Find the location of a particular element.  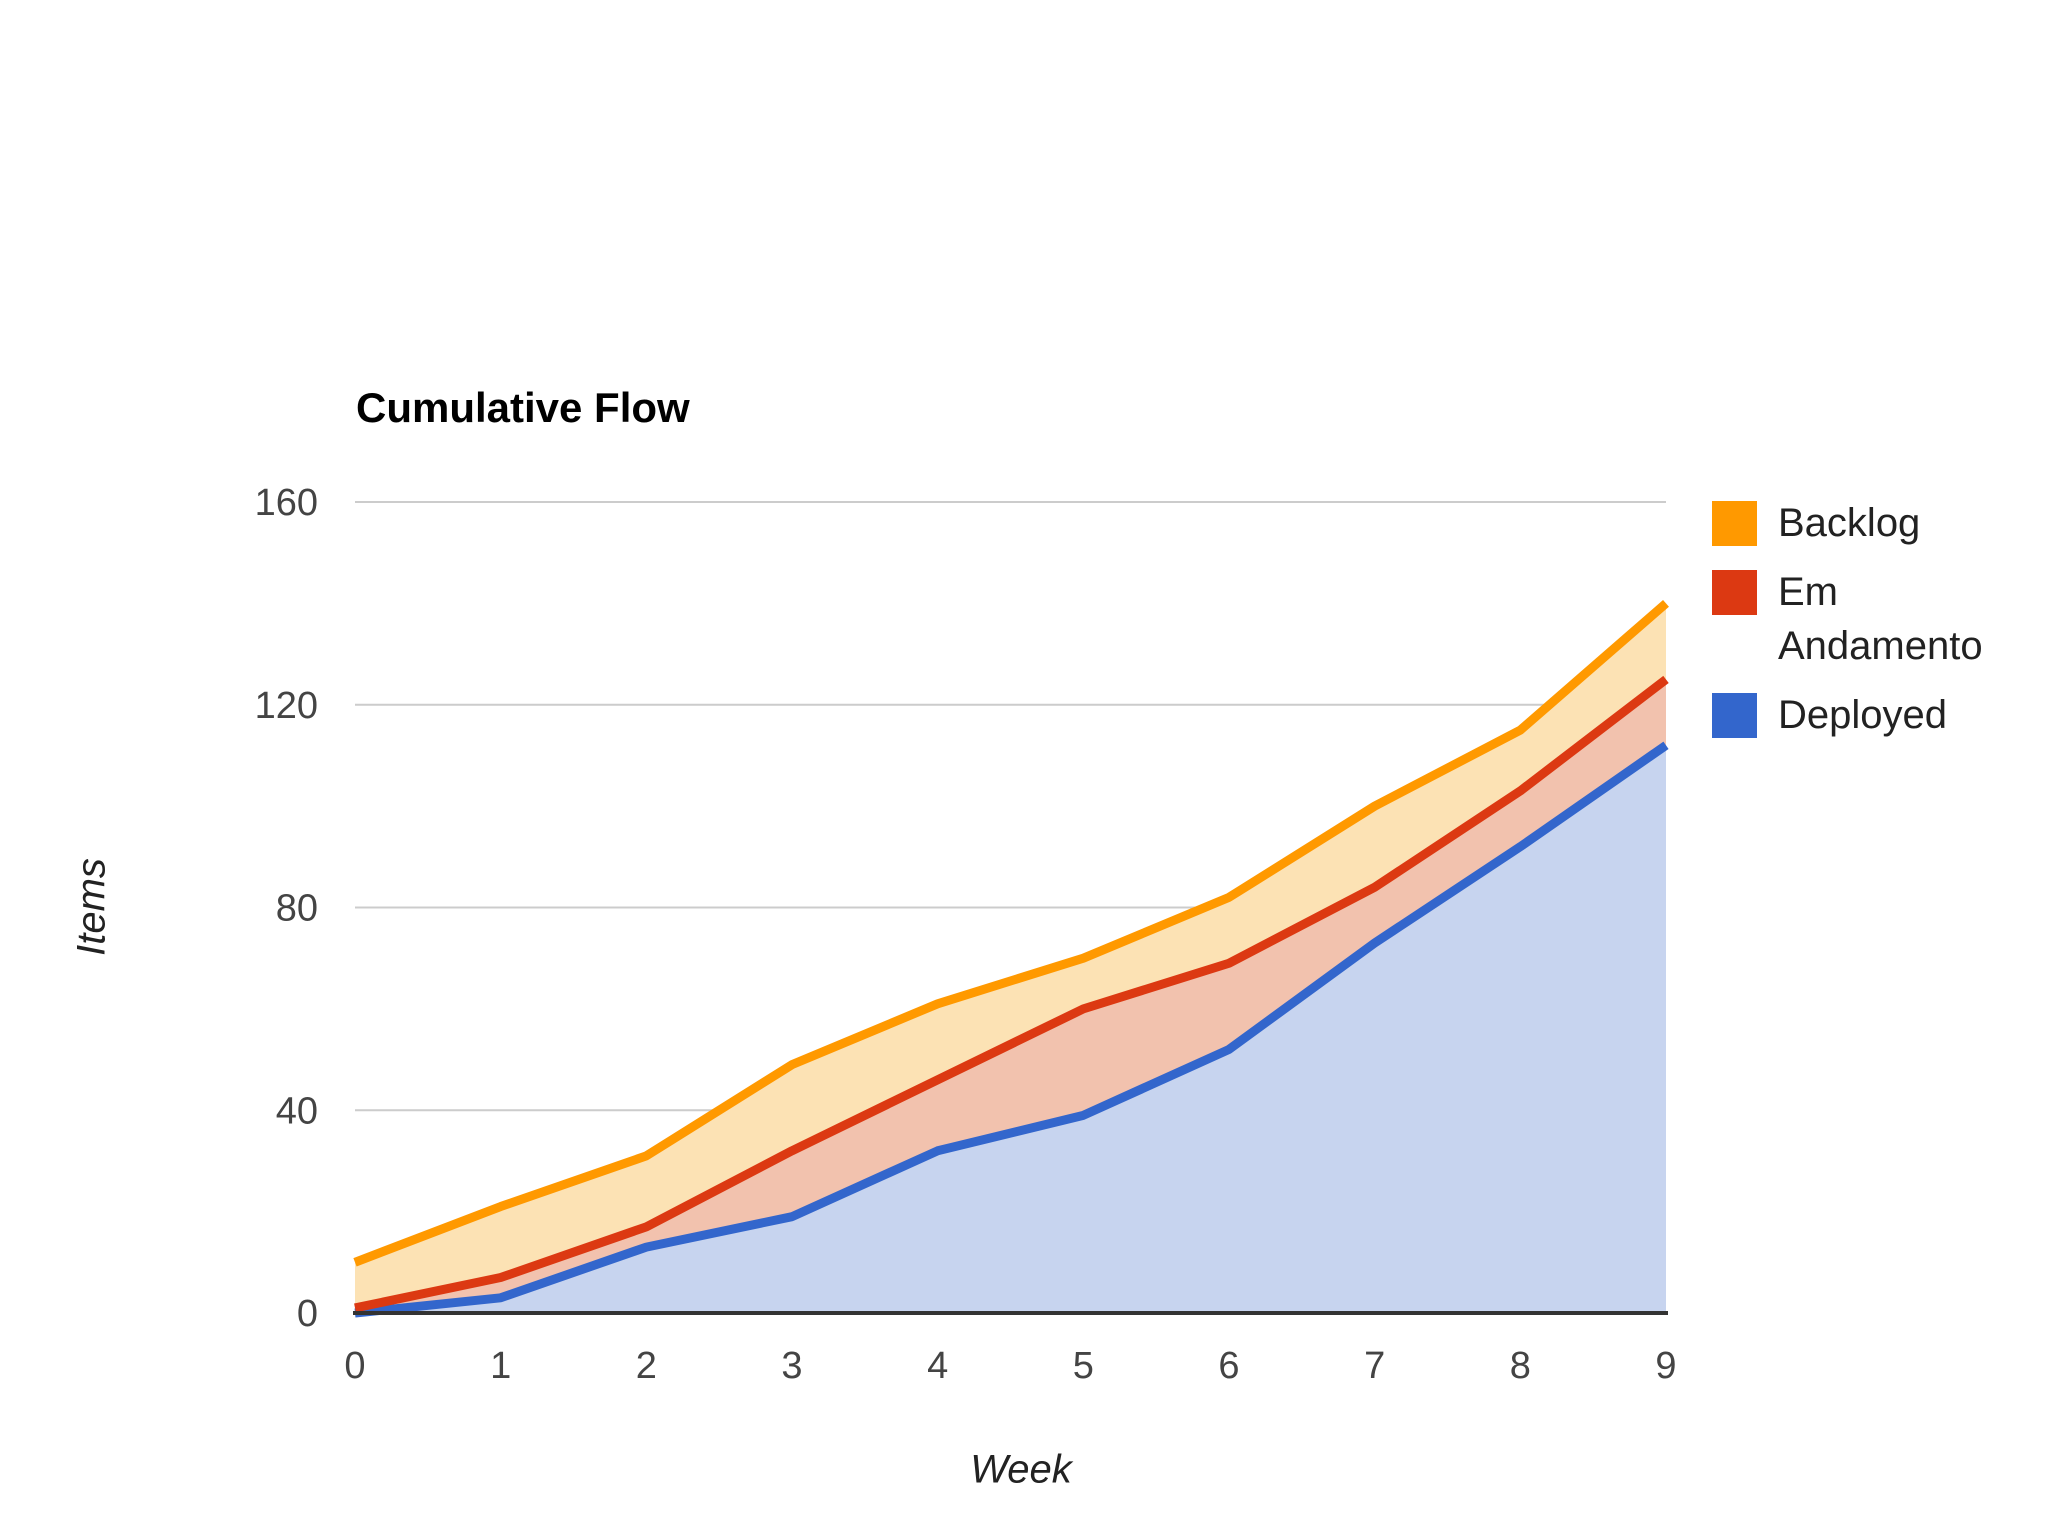

legend-label-backlog: Backlog is located at coordinates (1849, 523).